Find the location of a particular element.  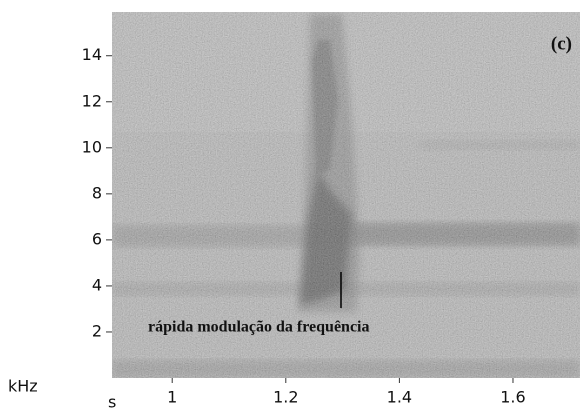

y-axis-label: kHz is located at coordinates (23, 386).